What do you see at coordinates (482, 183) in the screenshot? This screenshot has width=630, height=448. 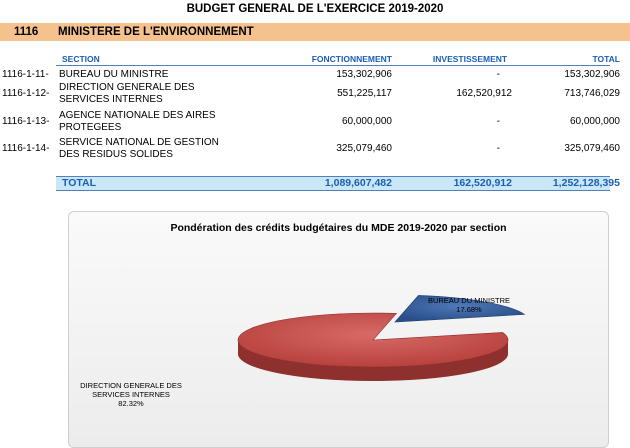 I see `total-investissement: 162,520,912` at bounding box center [482, 183].